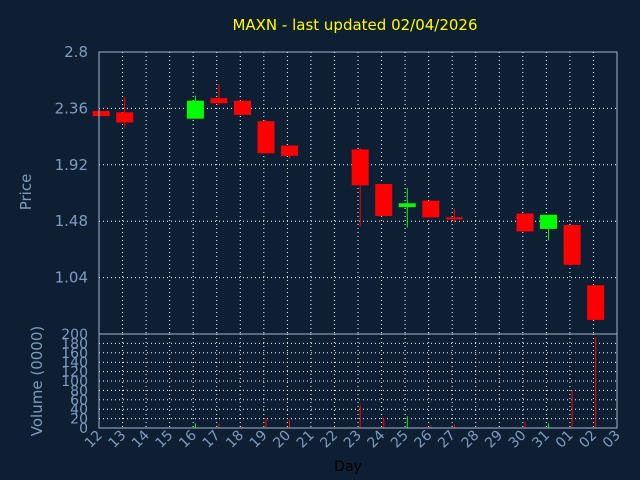  What do you see at coordinates (74, 373) in the screenshot?
I see `volume-tick-label: 120` at bounding box center [74, 373].